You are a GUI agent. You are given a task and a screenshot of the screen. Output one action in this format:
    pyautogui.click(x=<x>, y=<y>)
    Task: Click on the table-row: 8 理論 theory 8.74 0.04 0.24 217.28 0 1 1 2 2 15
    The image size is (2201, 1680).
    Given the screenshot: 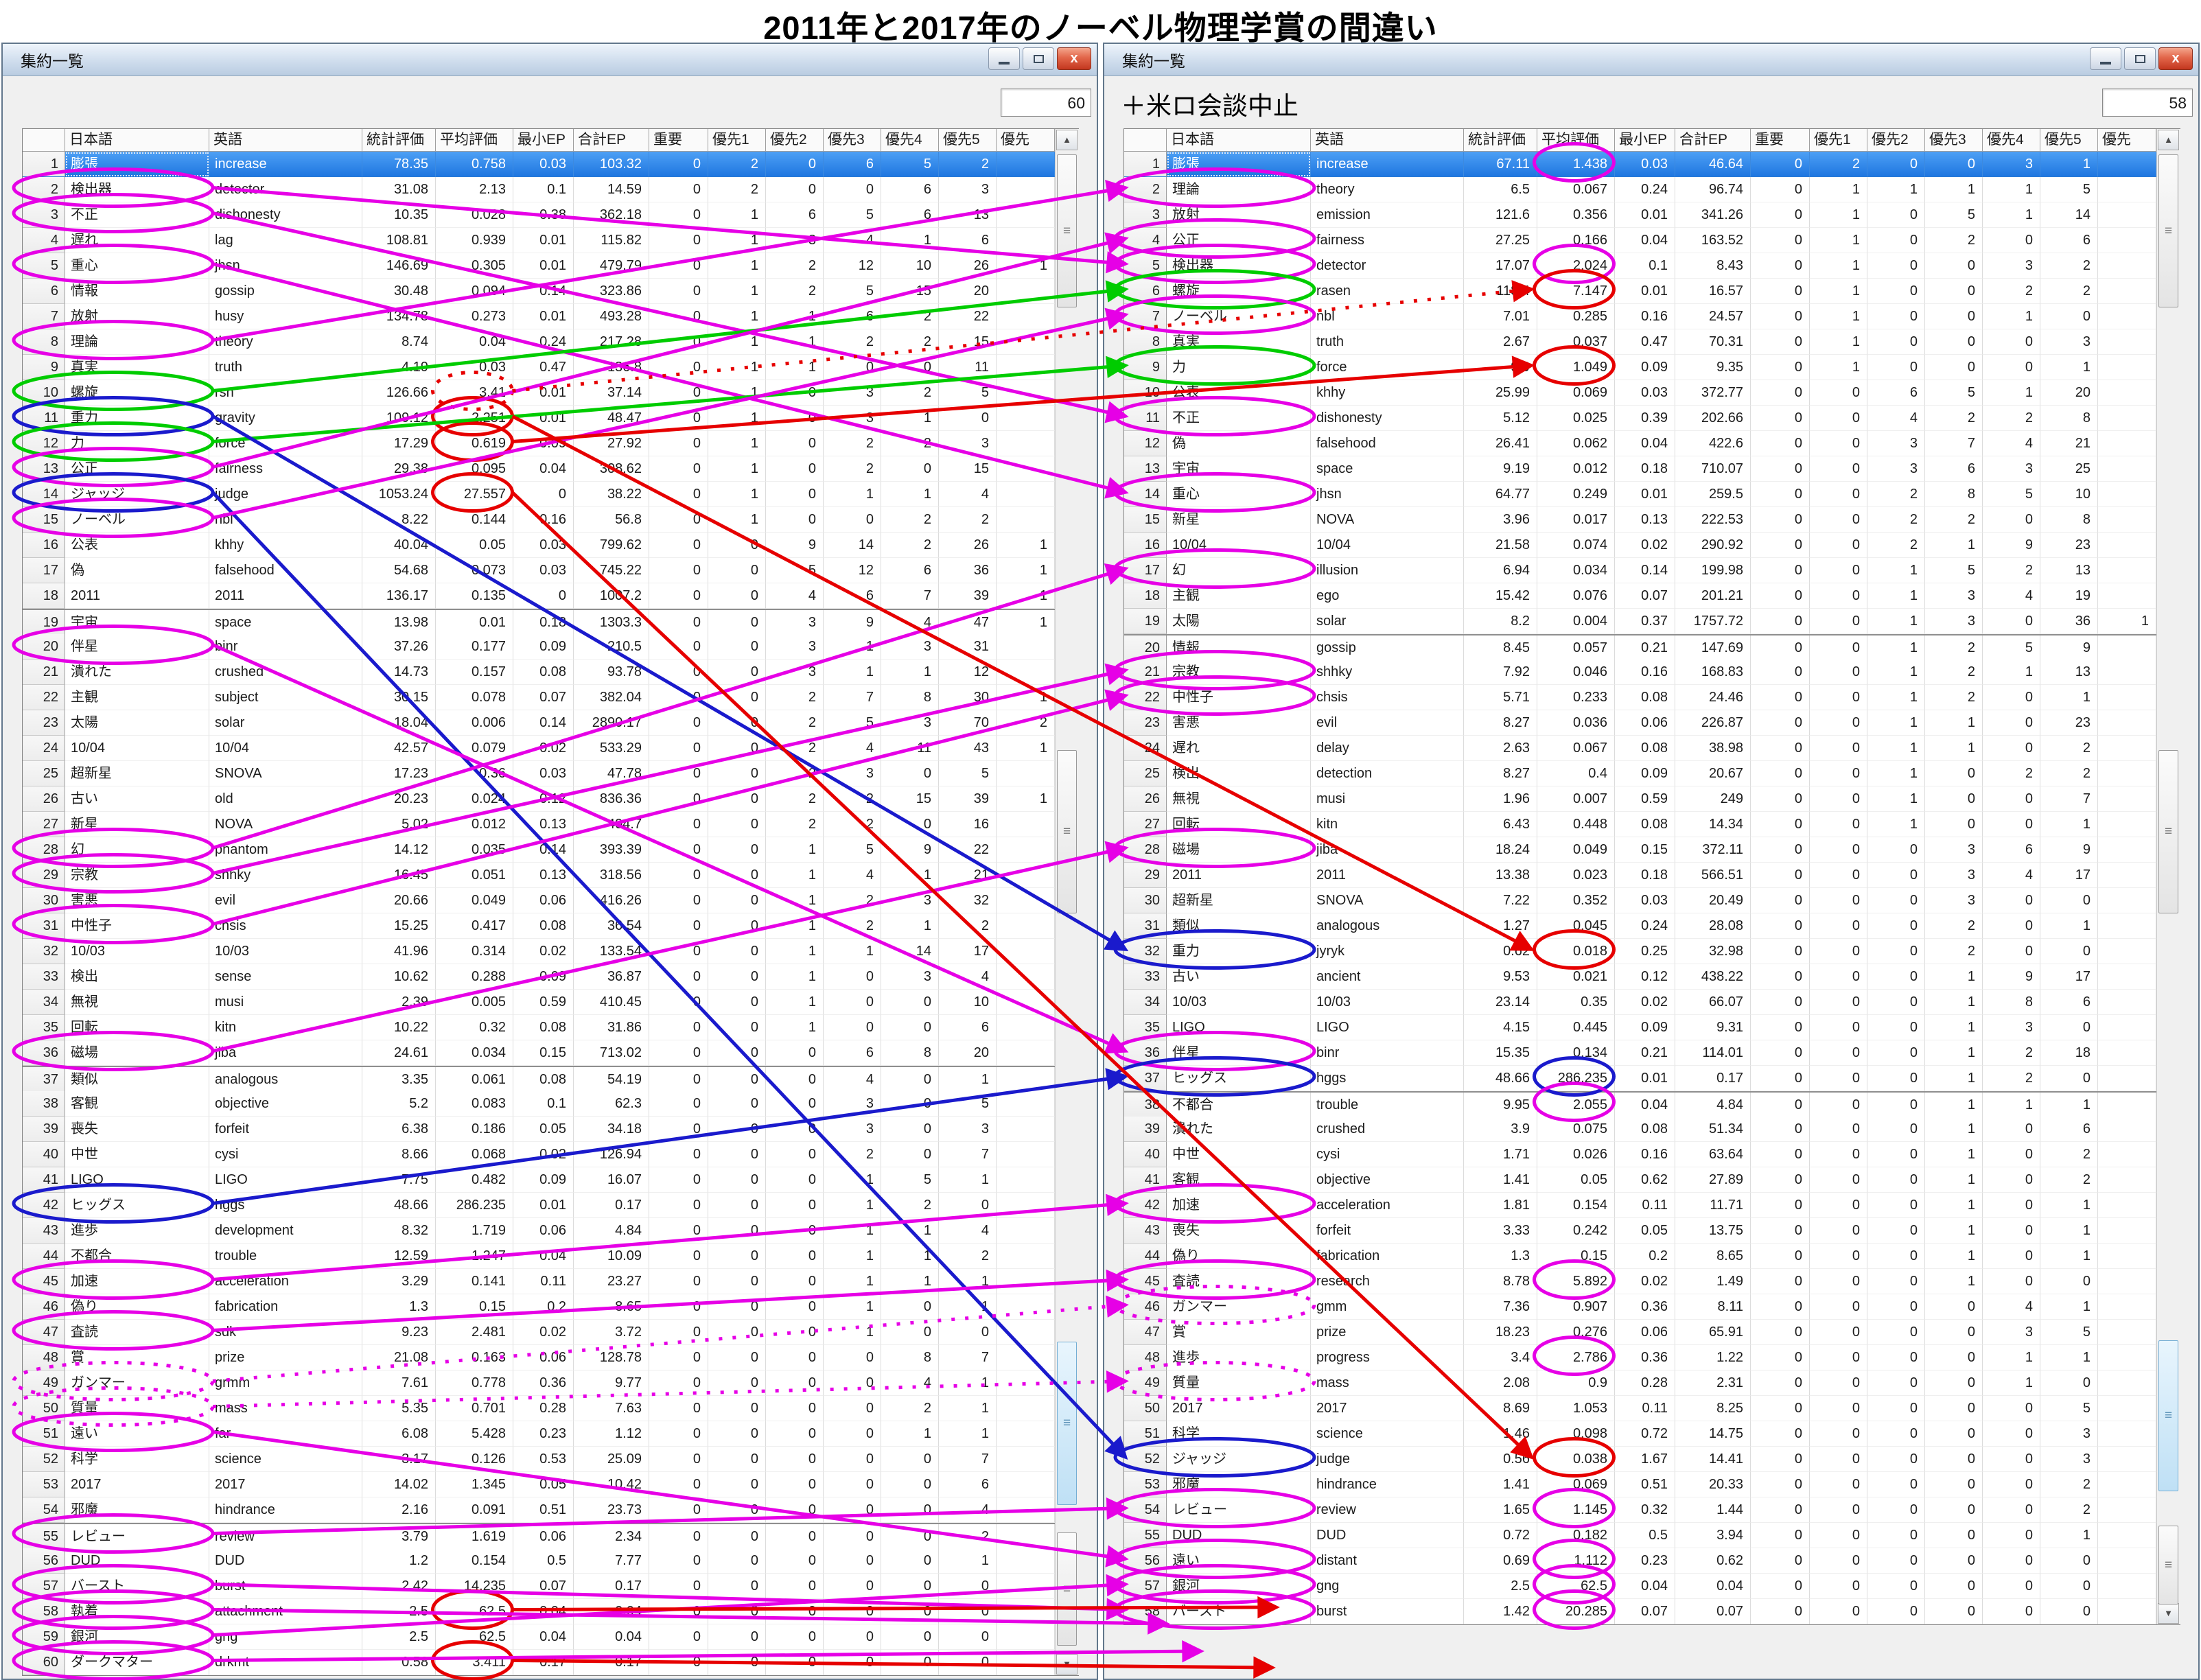 What is the action you would take?
    pyautogui.click(x=539, y=342)
    